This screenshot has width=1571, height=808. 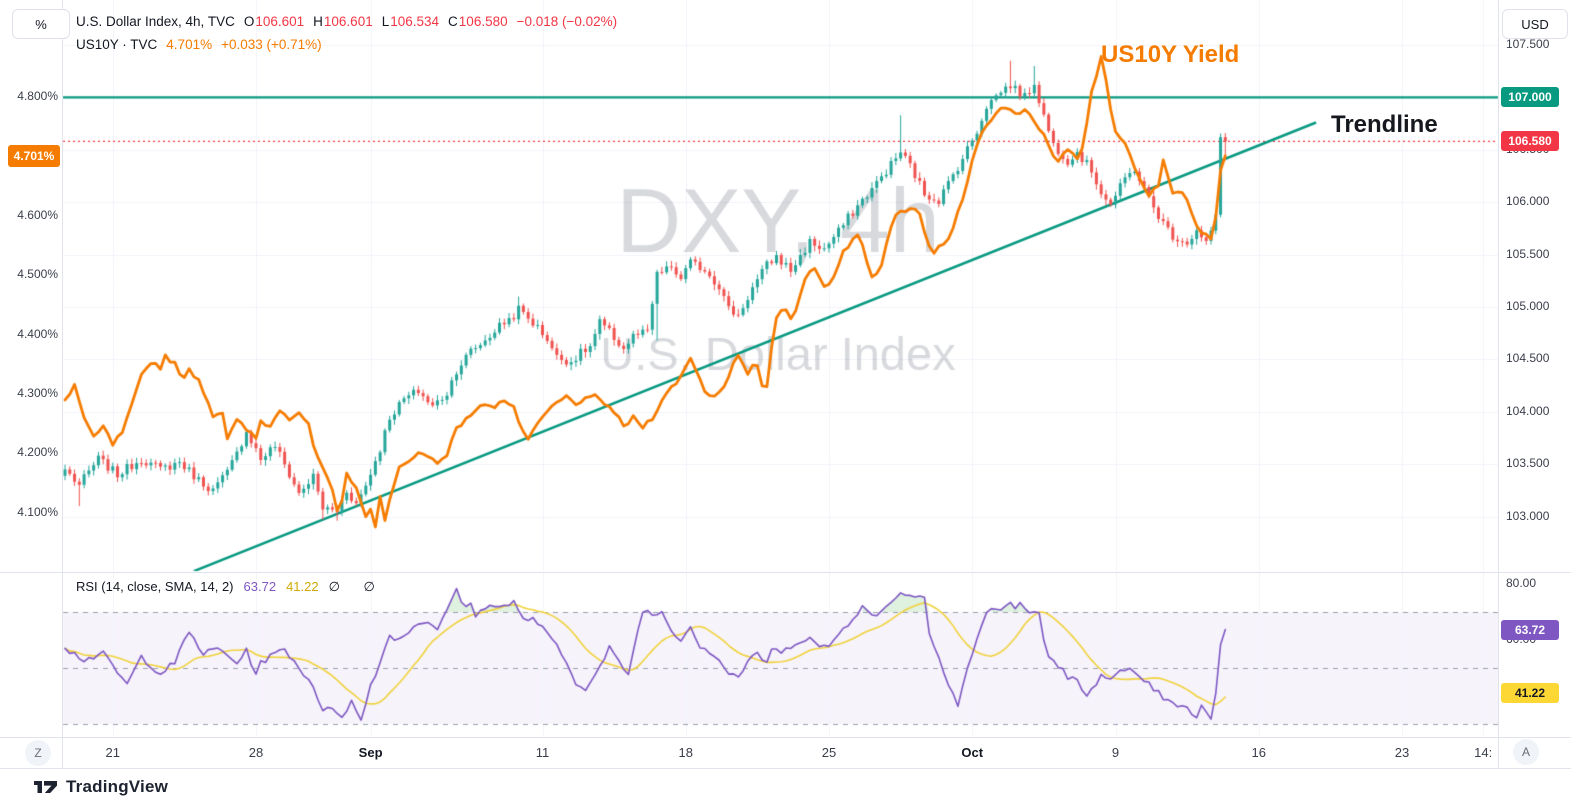 I want to click on right-axis-border, so click(x=1498, y=384).